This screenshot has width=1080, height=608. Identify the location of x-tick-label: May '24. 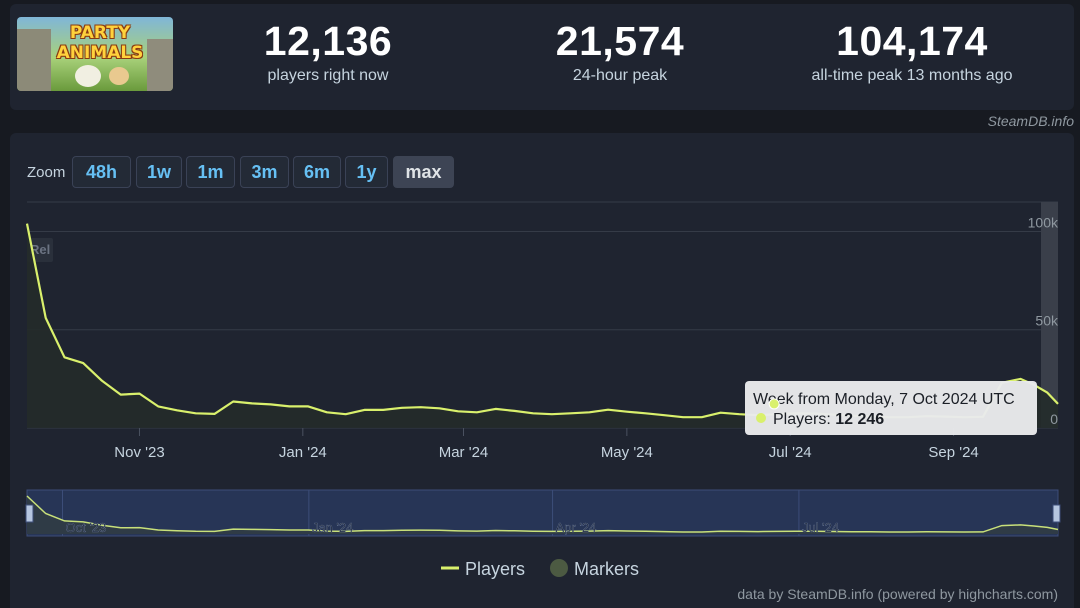
(627, 452).